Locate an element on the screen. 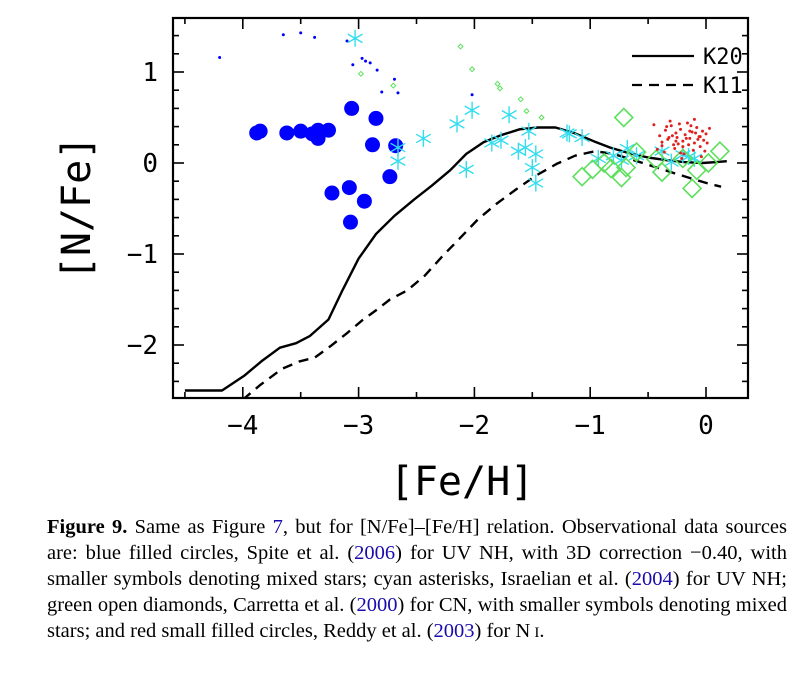 The width and height of the screenshot is (802, 692). caption-text: . is located at coordinates (542, 631).